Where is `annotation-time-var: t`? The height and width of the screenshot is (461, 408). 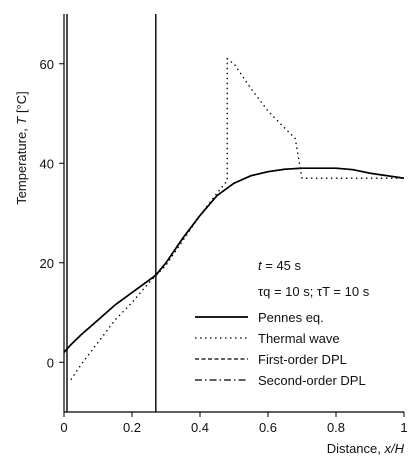
annotation-time-var: t is located at coordinates (260, 265).